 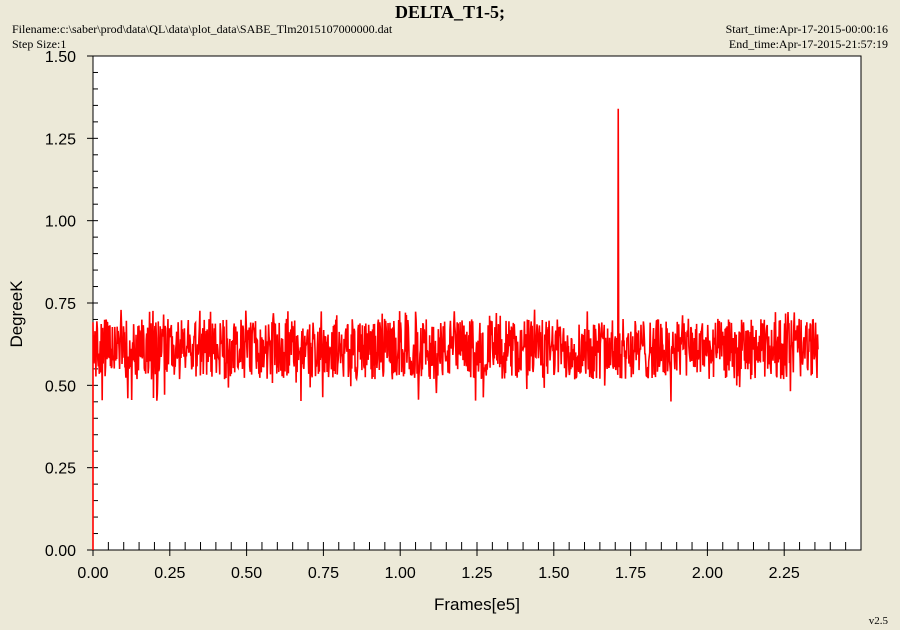 I want to click on y-axis-label: DegreeK, so click(x=16, y=314).